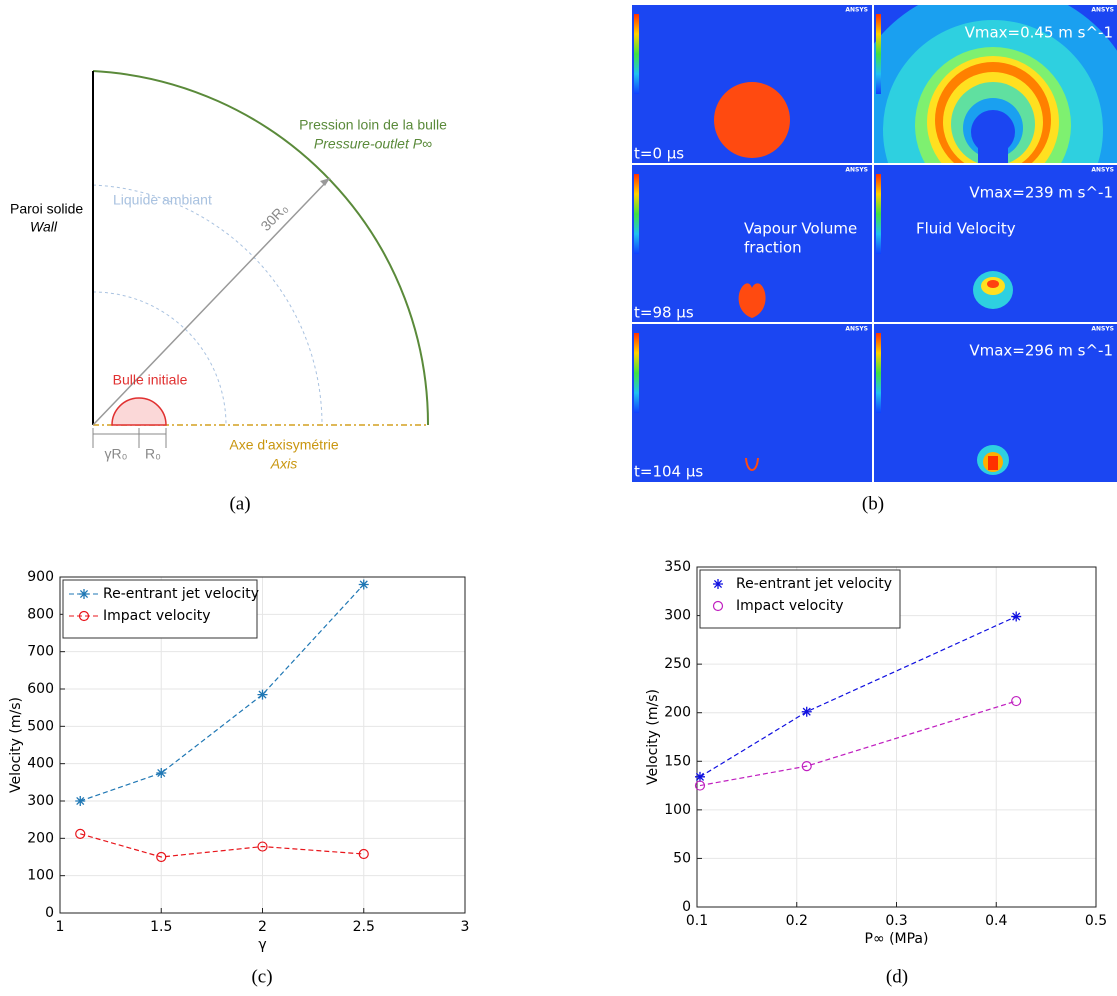  What do you see at coordinates (995, 84) in the screenshot?
I see `velocity-field` at bounding box center [995, 84].